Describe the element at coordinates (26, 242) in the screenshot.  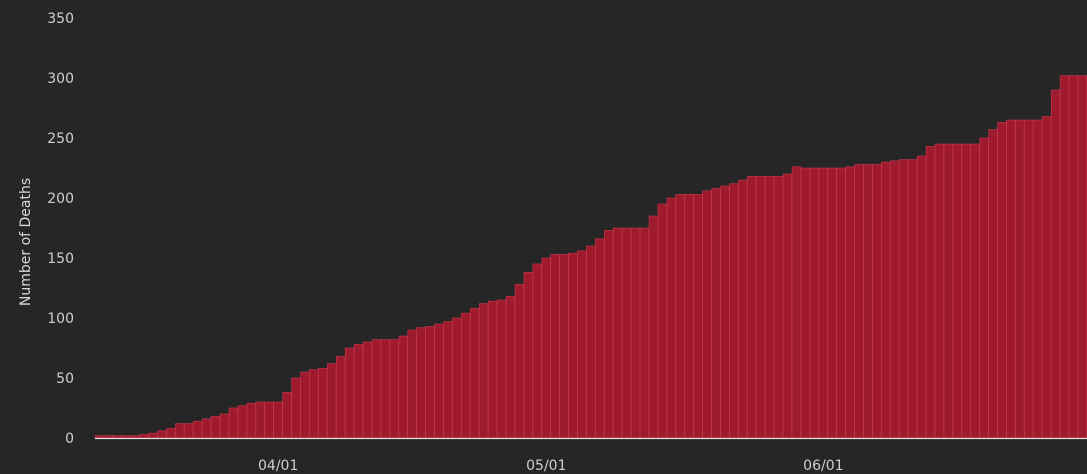
I see `y-axis-label: Number of Deaths` at that location.